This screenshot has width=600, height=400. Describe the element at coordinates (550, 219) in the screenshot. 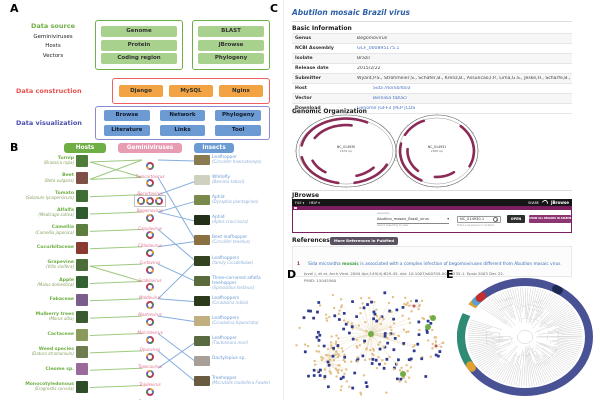

I see `show-all-regions-button: SHOW ALL REGIONS IN ASSEMBLY` at that location.